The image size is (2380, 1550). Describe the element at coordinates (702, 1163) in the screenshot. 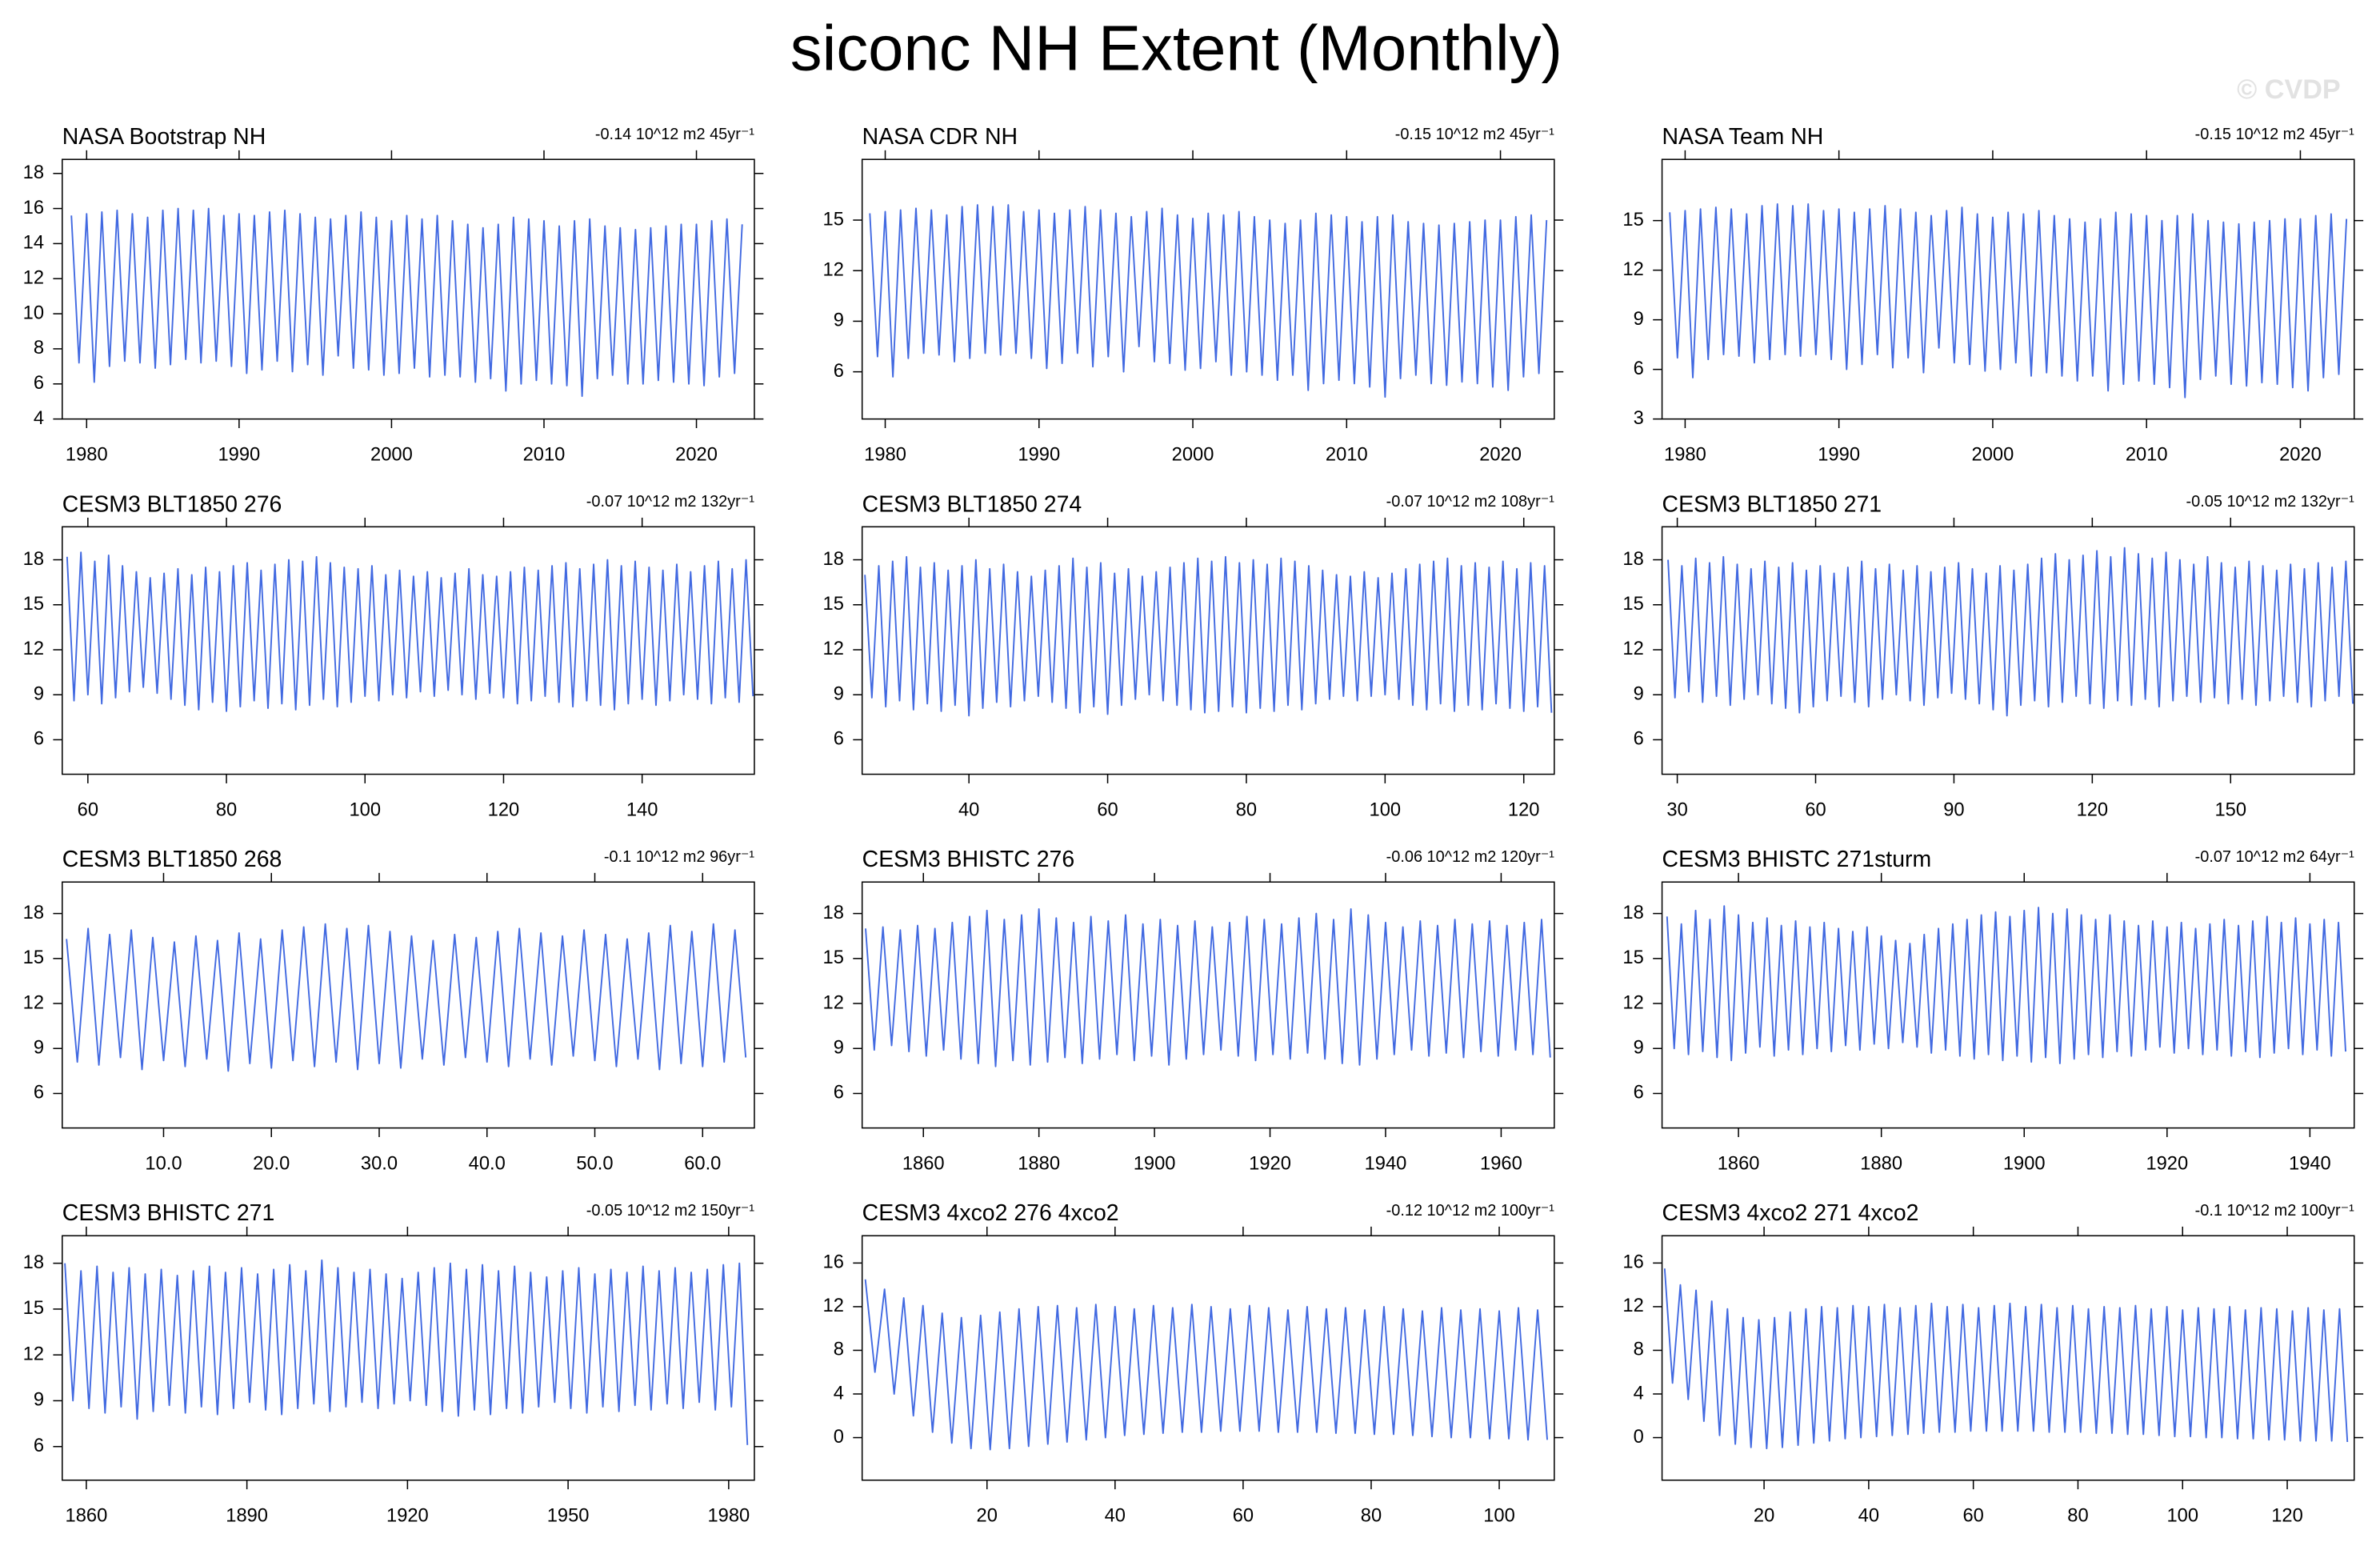

I see `x-tick-label: 60.0` at that location.